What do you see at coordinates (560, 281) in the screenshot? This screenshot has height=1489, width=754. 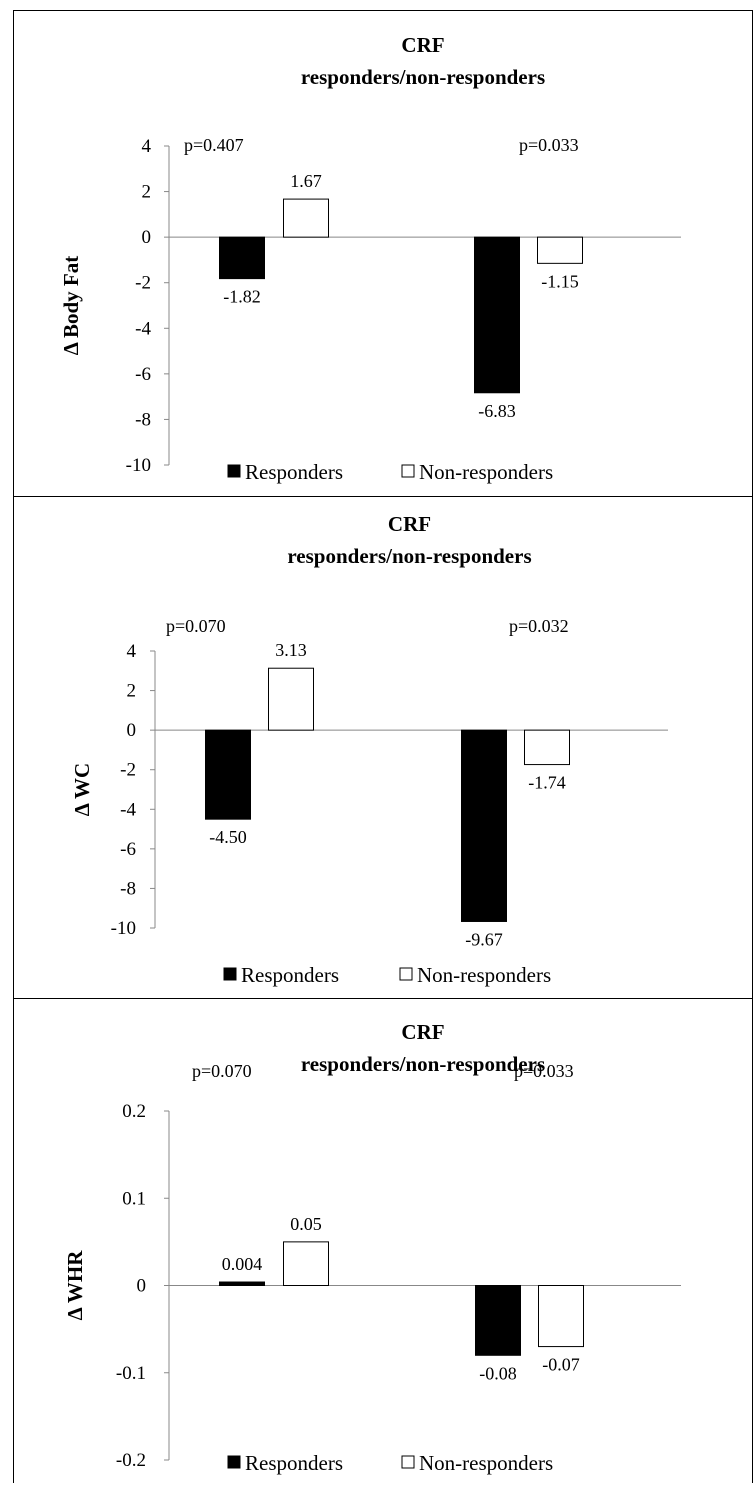 I see `data-label: -1.15` at bounding box center [560, 281].